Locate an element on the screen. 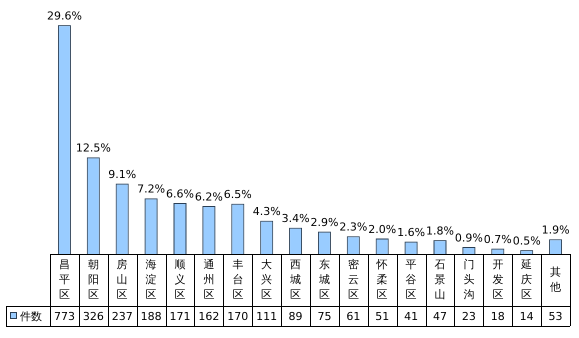  data-label: 6.5% is located at coordinates (238, 195).